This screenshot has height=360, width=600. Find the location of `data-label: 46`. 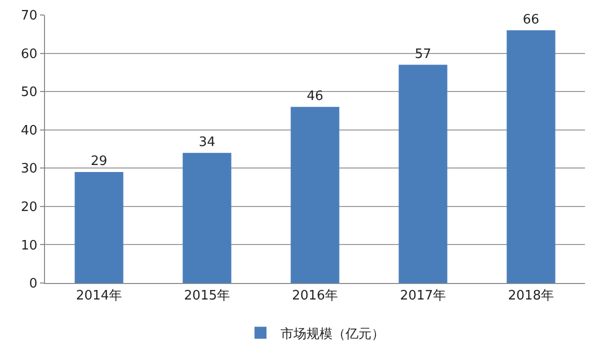

data-label: 46 is located at coordinates (315, 96).